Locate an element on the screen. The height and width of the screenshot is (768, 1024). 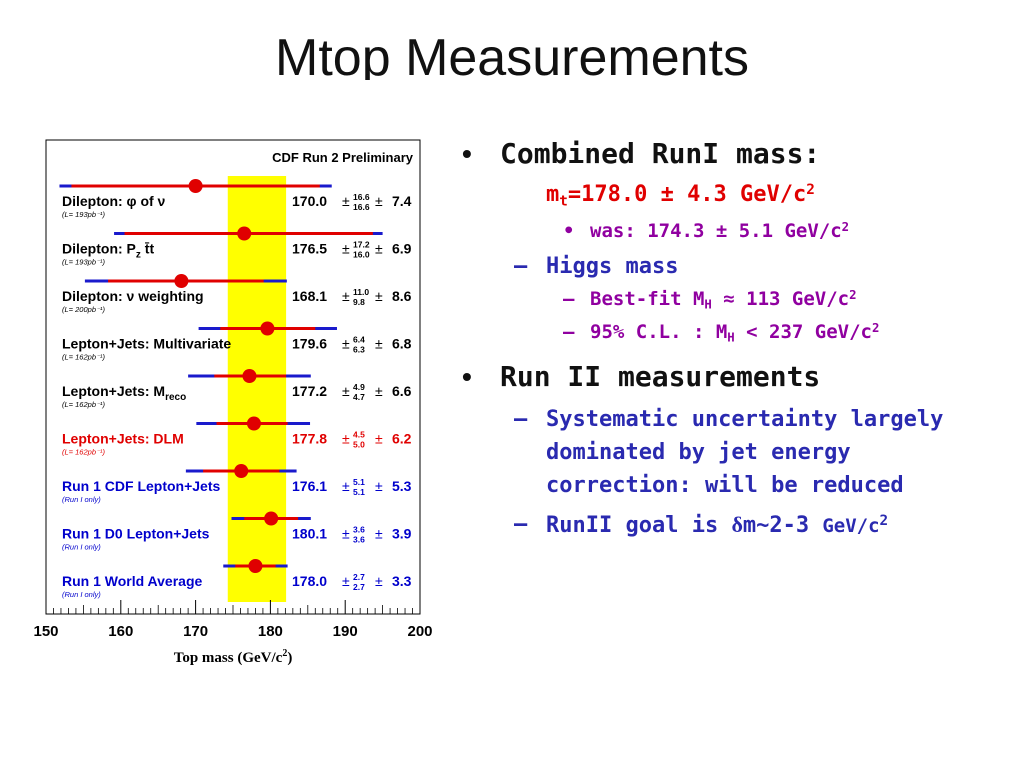
x-tick-label: 190 is located at coordinates (345, 631).